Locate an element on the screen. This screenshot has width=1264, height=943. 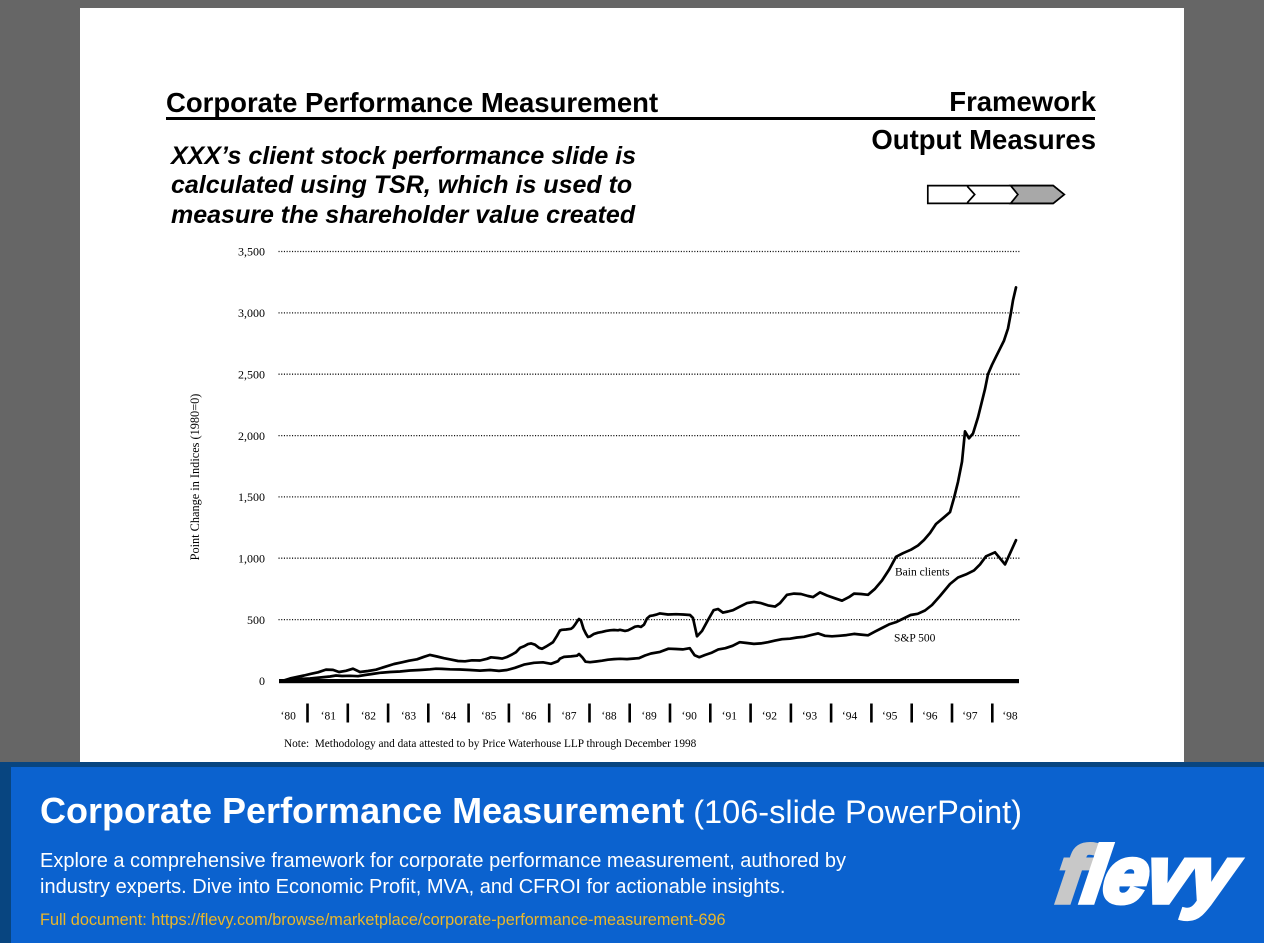
svg-text: ‘95 is located at coordinates (890, 717).